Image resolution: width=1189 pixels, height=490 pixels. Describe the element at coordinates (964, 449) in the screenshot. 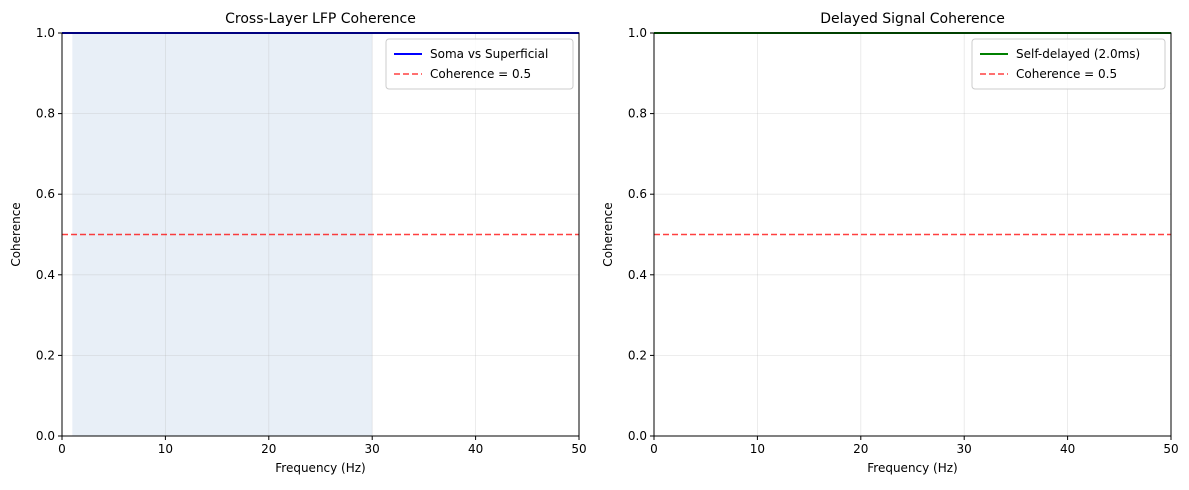

I see `chart-1-x-tick-label-3: 30` at that location.